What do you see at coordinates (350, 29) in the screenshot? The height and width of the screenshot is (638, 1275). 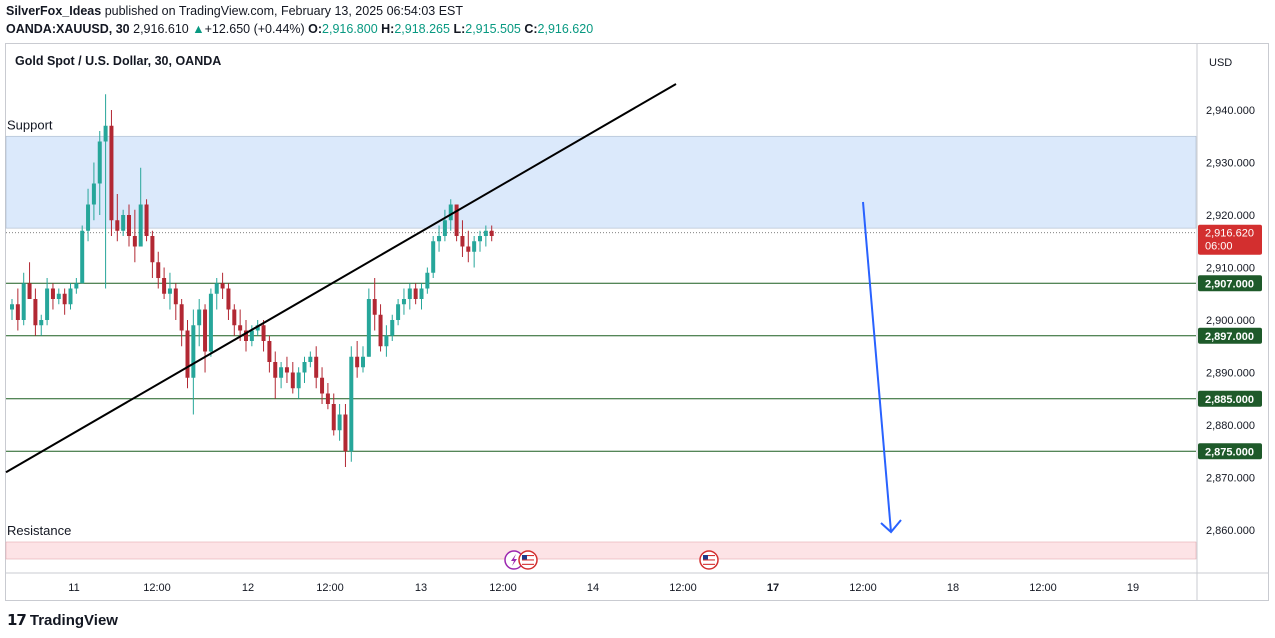 I see `open-value: 2,916.800` at bounding box center [350, 29].